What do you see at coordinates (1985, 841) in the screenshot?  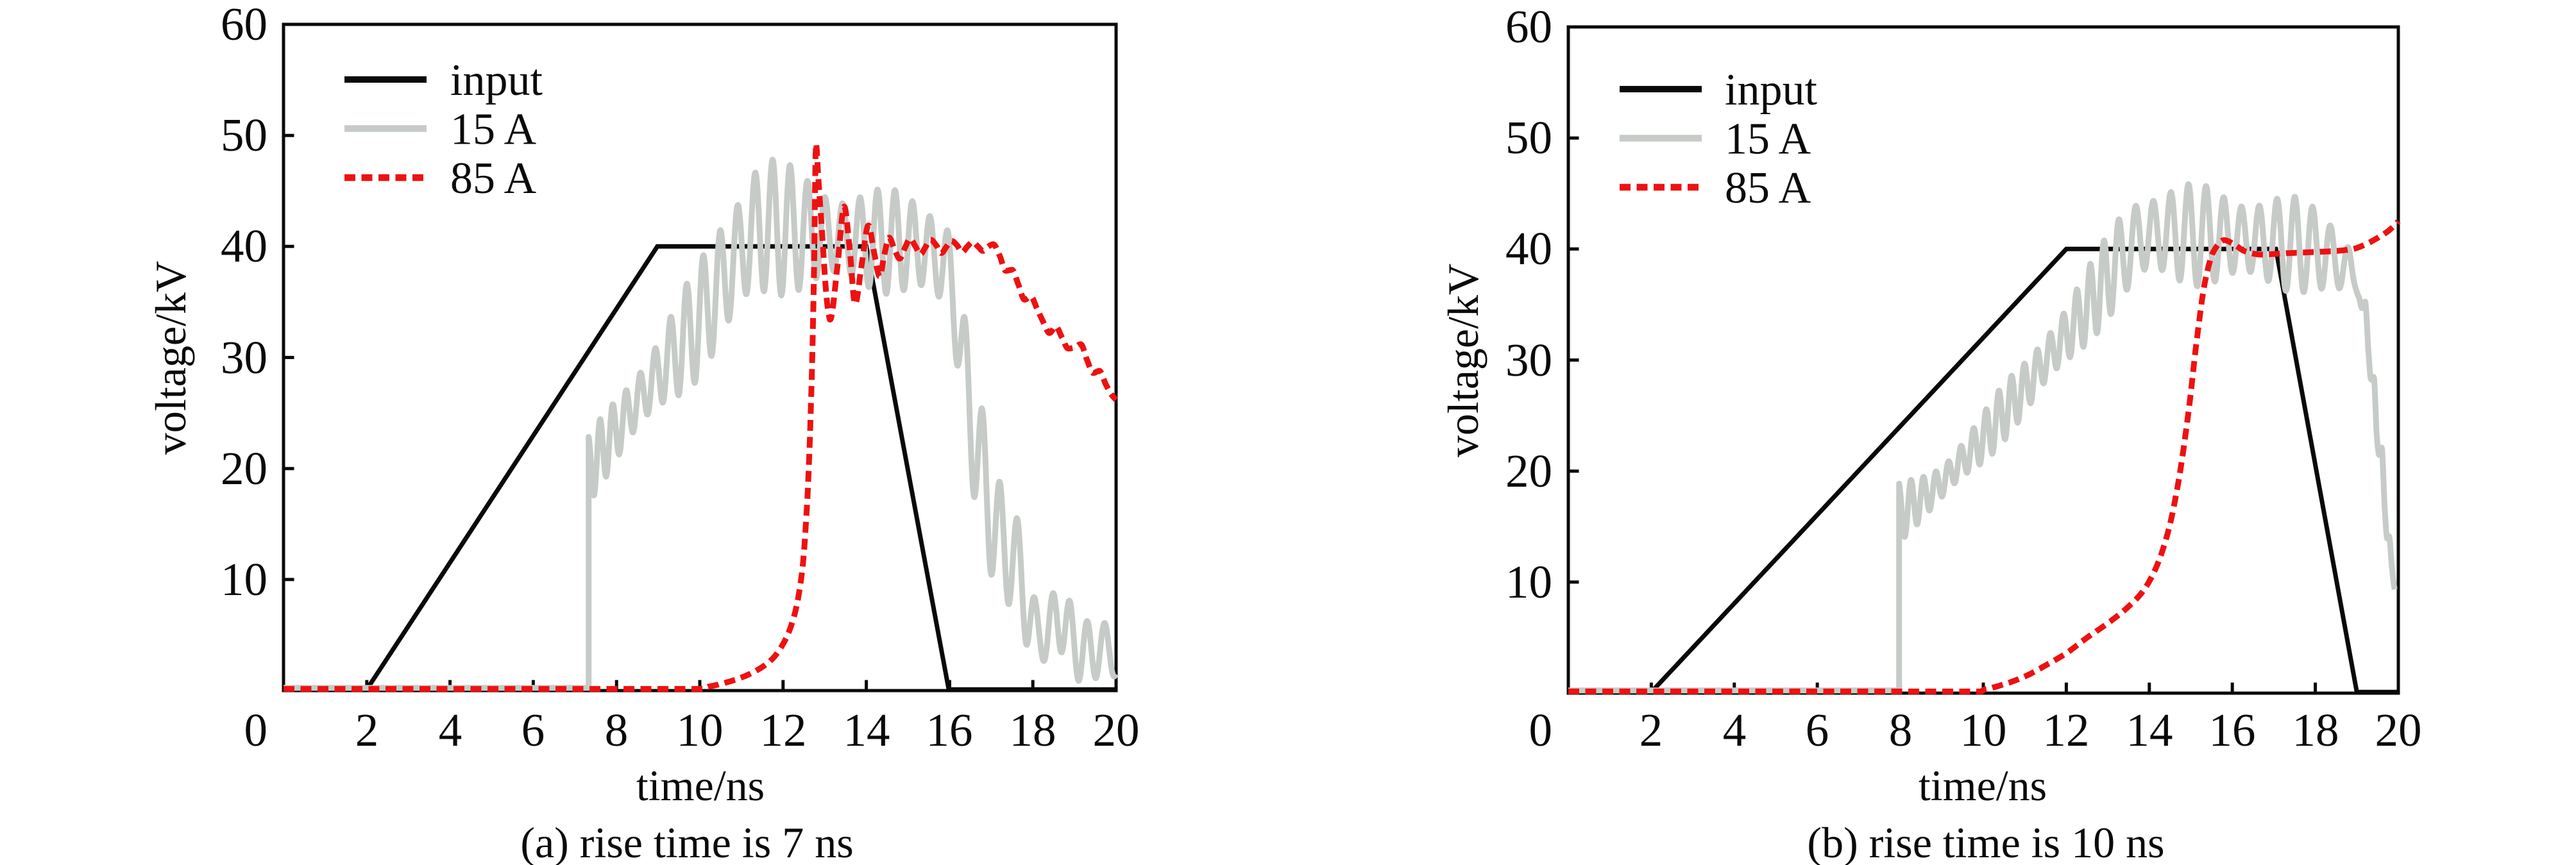 I see `svg-text: (b) rise time is 10 ns` at bounding box center [1985, 841].